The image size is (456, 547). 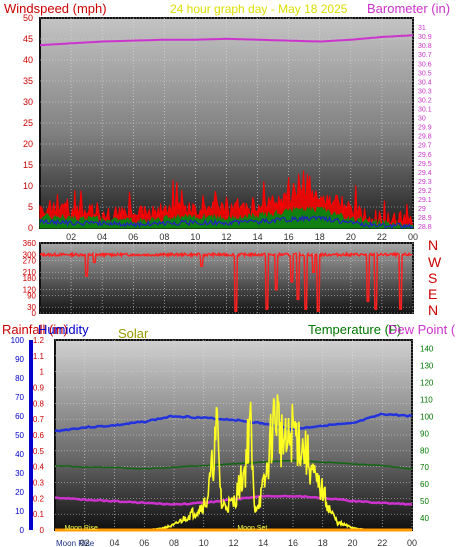 What do you see at coordinates (413, 237) in the screenshot?
I see `wind-x-tick: 00` at bounding box center [413, 237].